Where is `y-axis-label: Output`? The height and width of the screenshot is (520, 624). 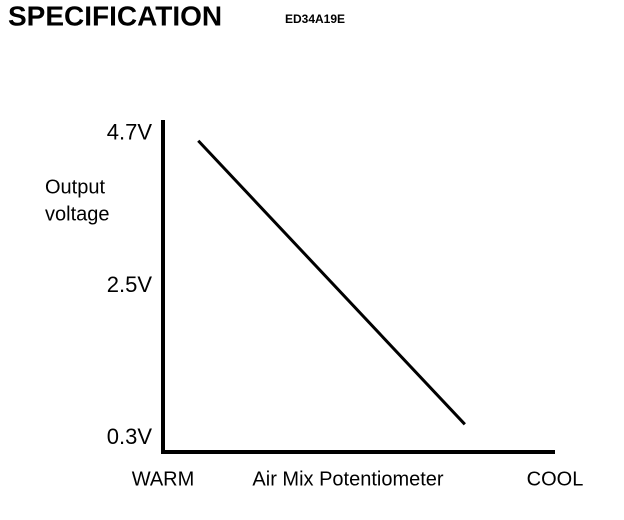 y-axis-label: Output is located at coordinates (75, 187).